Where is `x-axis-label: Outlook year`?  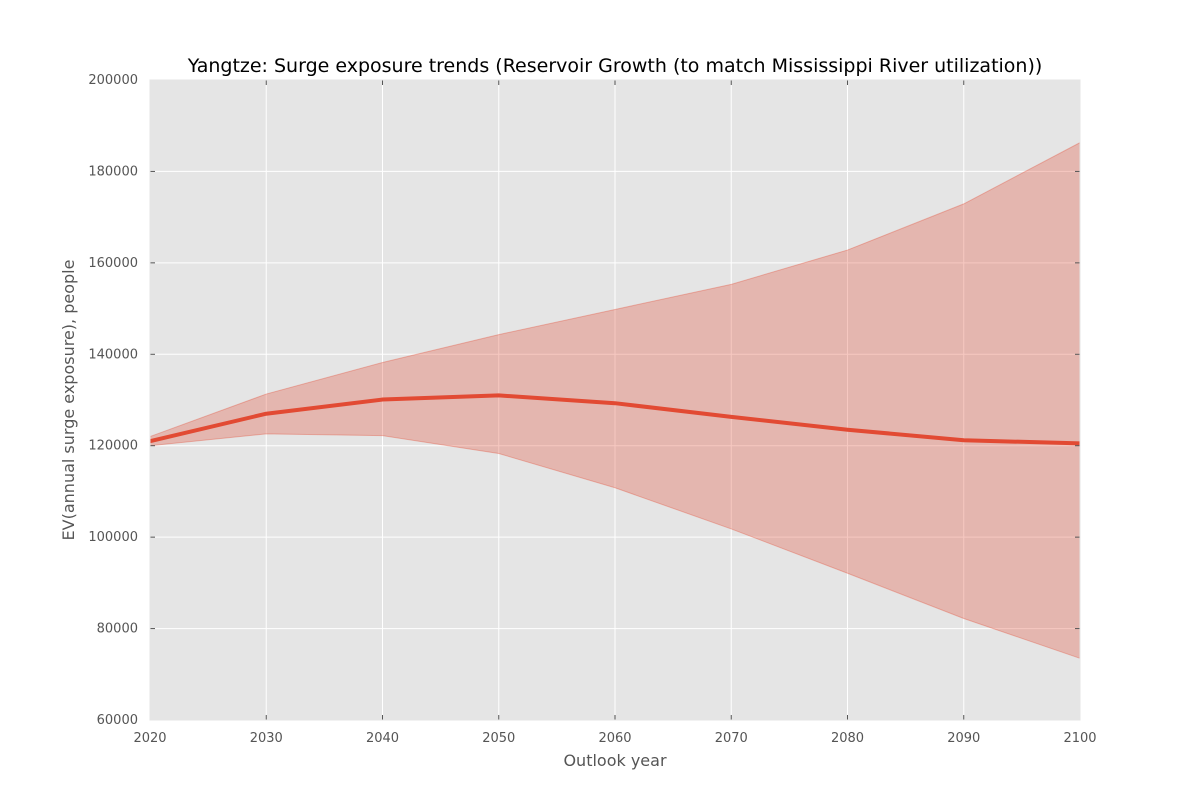
x-axis-label: Outlook year is located at coordinates (615, 760).